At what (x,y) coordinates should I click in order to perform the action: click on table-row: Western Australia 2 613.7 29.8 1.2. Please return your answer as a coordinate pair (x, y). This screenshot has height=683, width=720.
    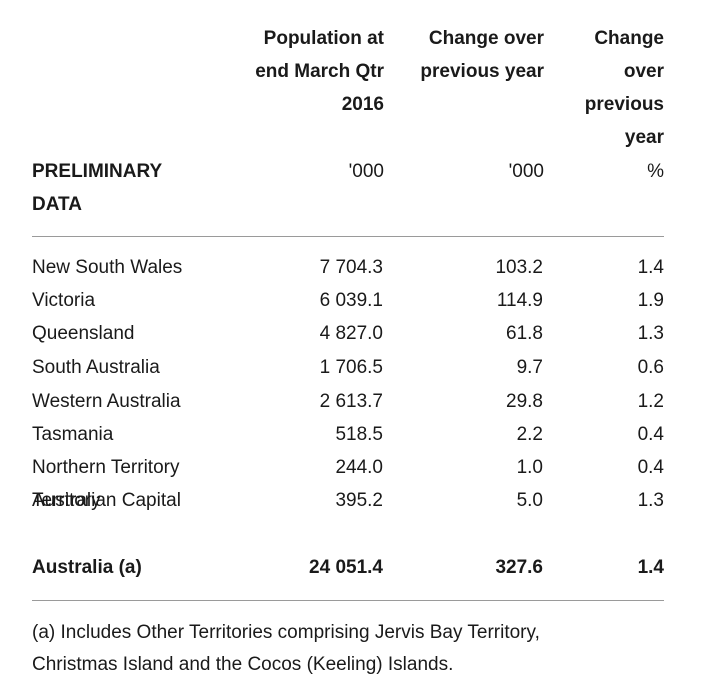
    Looking at the image, I should click on (348, 401).